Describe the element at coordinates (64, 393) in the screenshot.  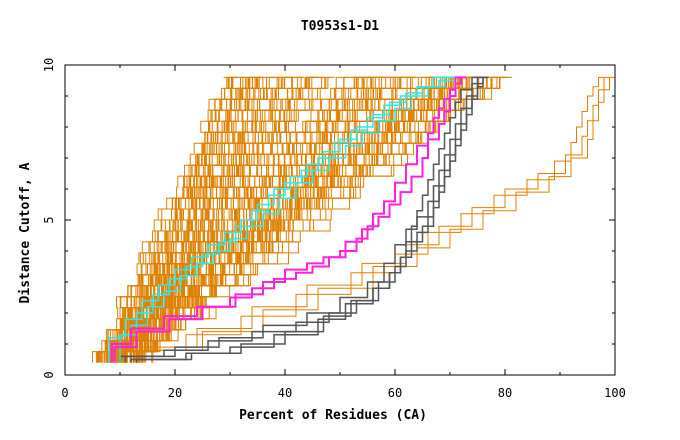
I see `x-tick-label: 0` at that location.